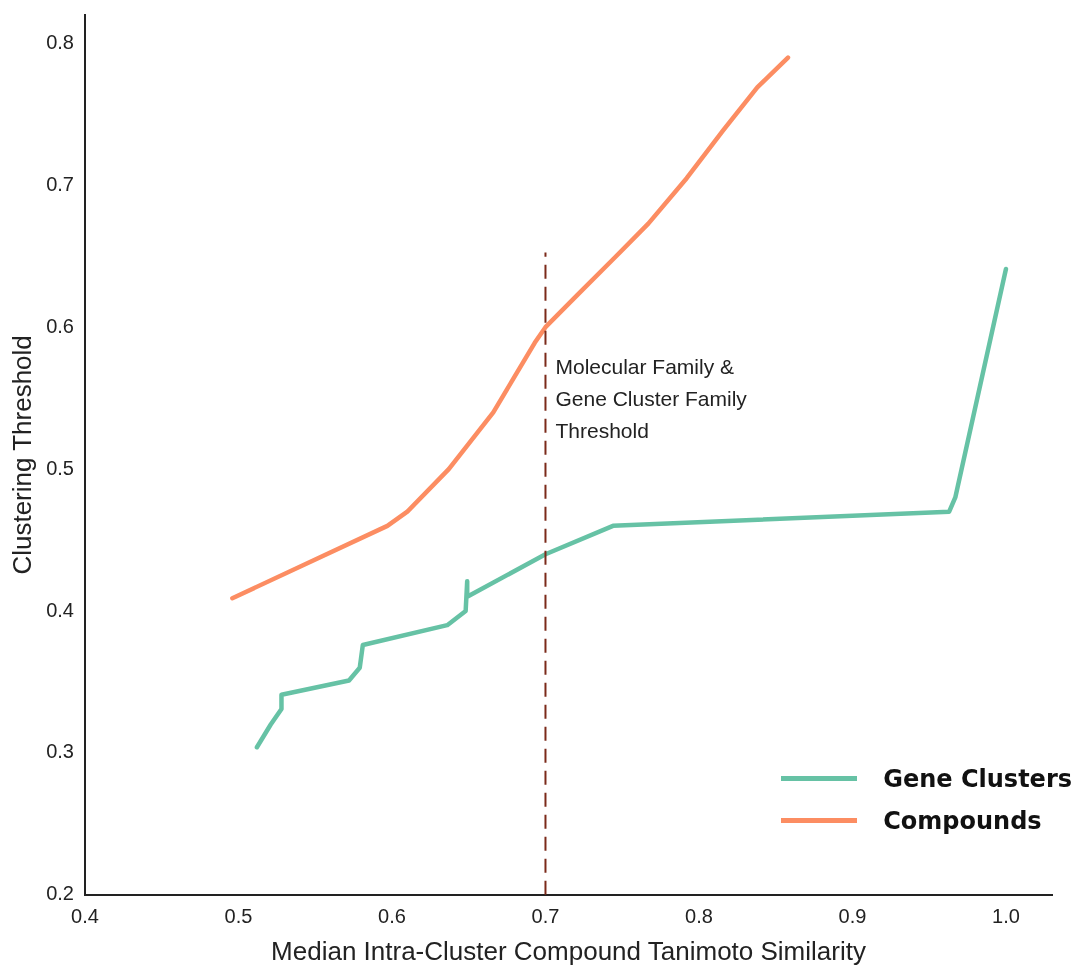  What do you see at coordinates (60, 41) in the screenshot?
I see `y-tick-label: 0.8` at bounding box center [60, 41].